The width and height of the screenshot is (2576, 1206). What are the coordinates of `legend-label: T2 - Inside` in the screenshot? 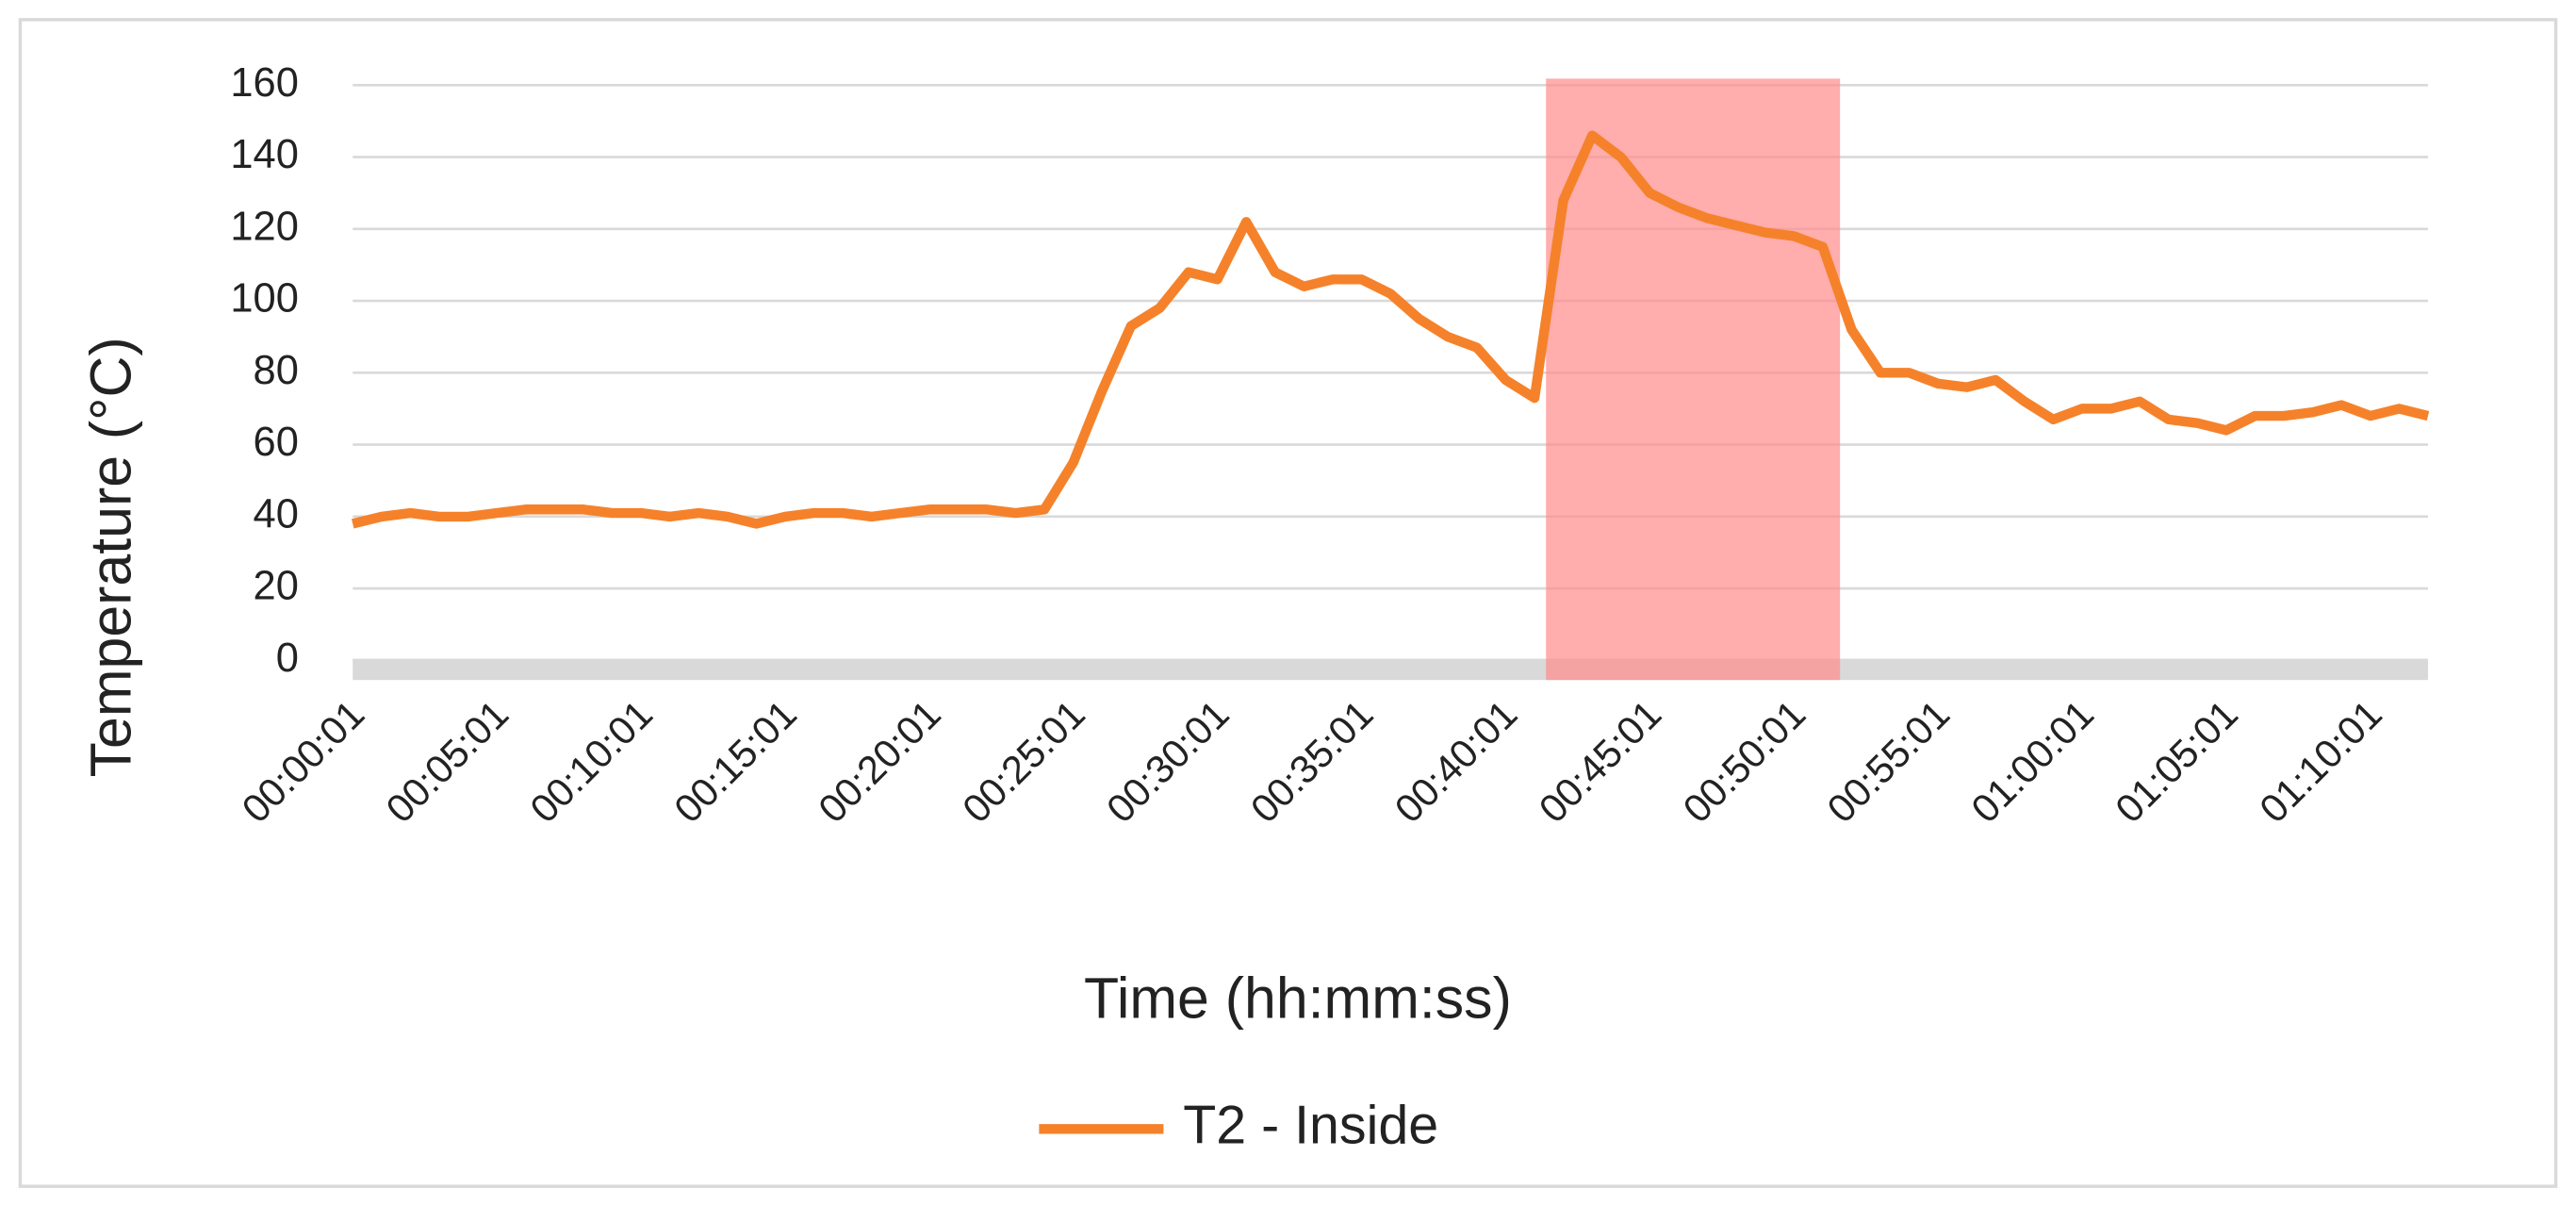 It's located at (1310, 1125).